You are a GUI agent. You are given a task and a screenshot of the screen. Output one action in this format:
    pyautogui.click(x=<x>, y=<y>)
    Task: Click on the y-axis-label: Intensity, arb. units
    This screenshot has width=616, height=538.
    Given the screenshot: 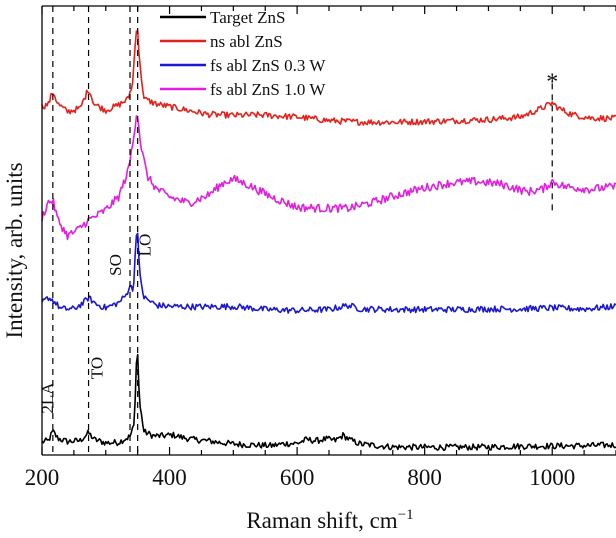 What is the action you would take?
    pyautogui.click(x=14, y=250)
    